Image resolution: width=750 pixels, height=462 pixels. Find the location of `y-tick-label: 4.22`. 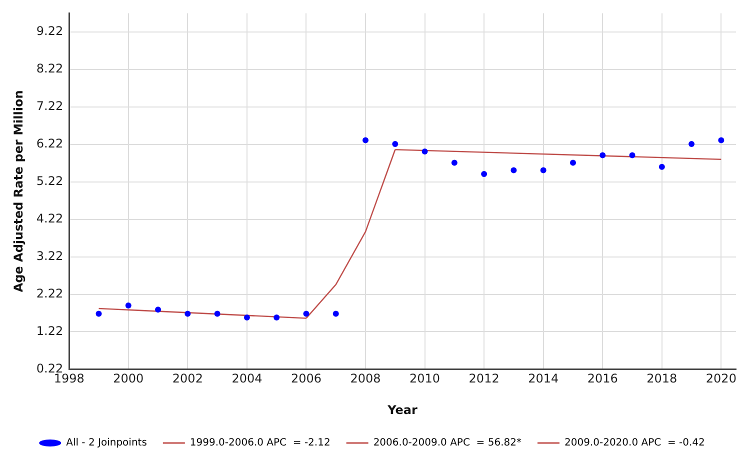

y-tick-label: 4.22 is located at coordinates (50, 218).